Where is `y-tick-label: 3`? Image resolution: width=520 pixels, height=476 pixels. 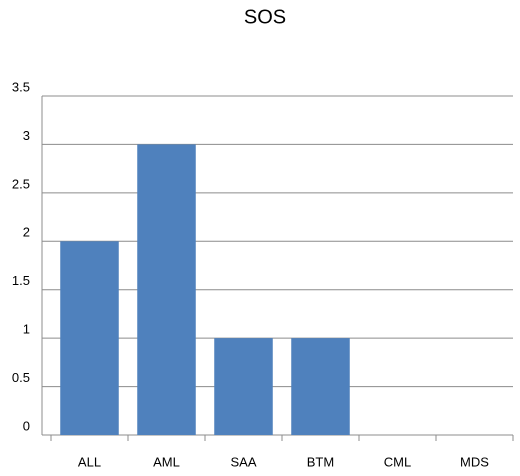
y-tick-label: 3 is located at coordinates (26, 135).